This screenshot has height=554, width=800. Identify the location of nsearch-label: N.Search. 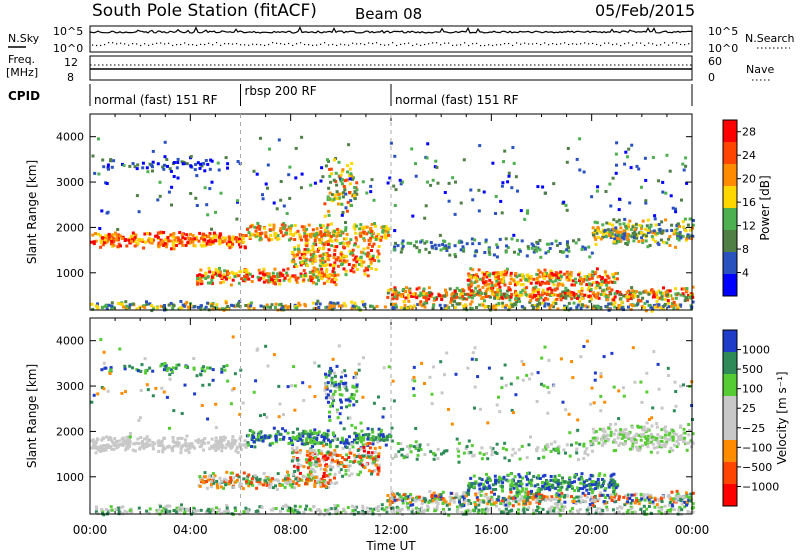
(770, 38).